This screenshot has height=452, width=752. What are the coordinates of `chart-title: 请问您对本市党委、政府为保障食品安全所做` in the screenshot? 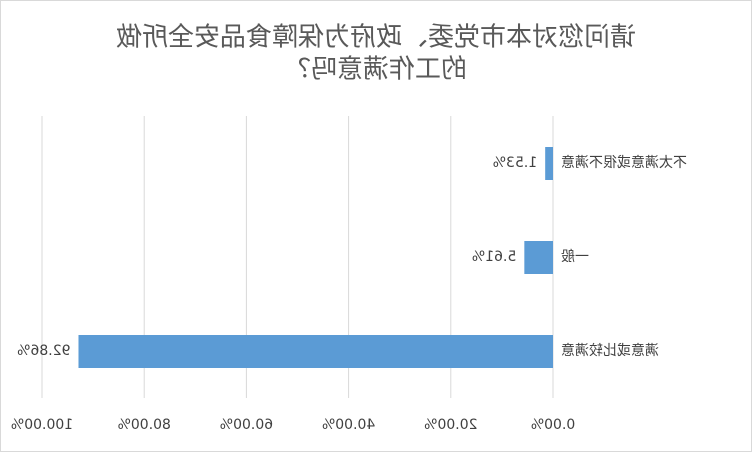 It's located at (376, 38).